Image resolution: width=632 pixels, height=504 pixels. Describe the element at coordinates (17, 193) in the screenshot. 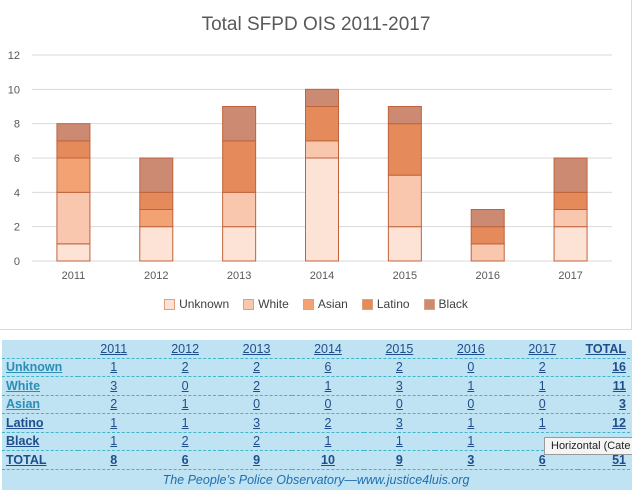

I see `y-tick-label: 4` at that location.